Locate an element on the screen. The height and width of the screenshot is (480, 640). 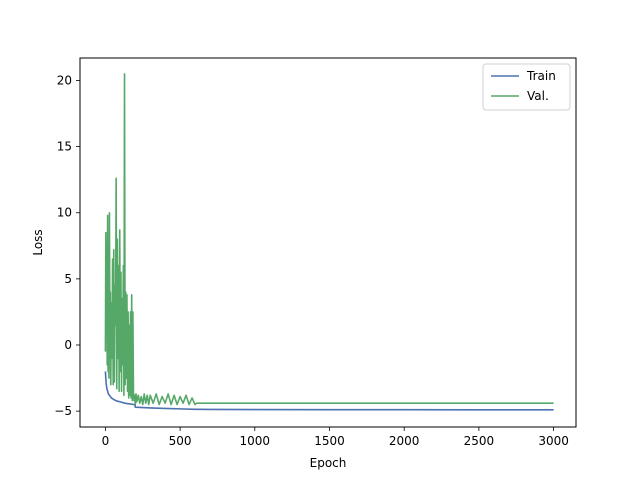
y-tick-label: 0 is located at coordinates (68, 345).